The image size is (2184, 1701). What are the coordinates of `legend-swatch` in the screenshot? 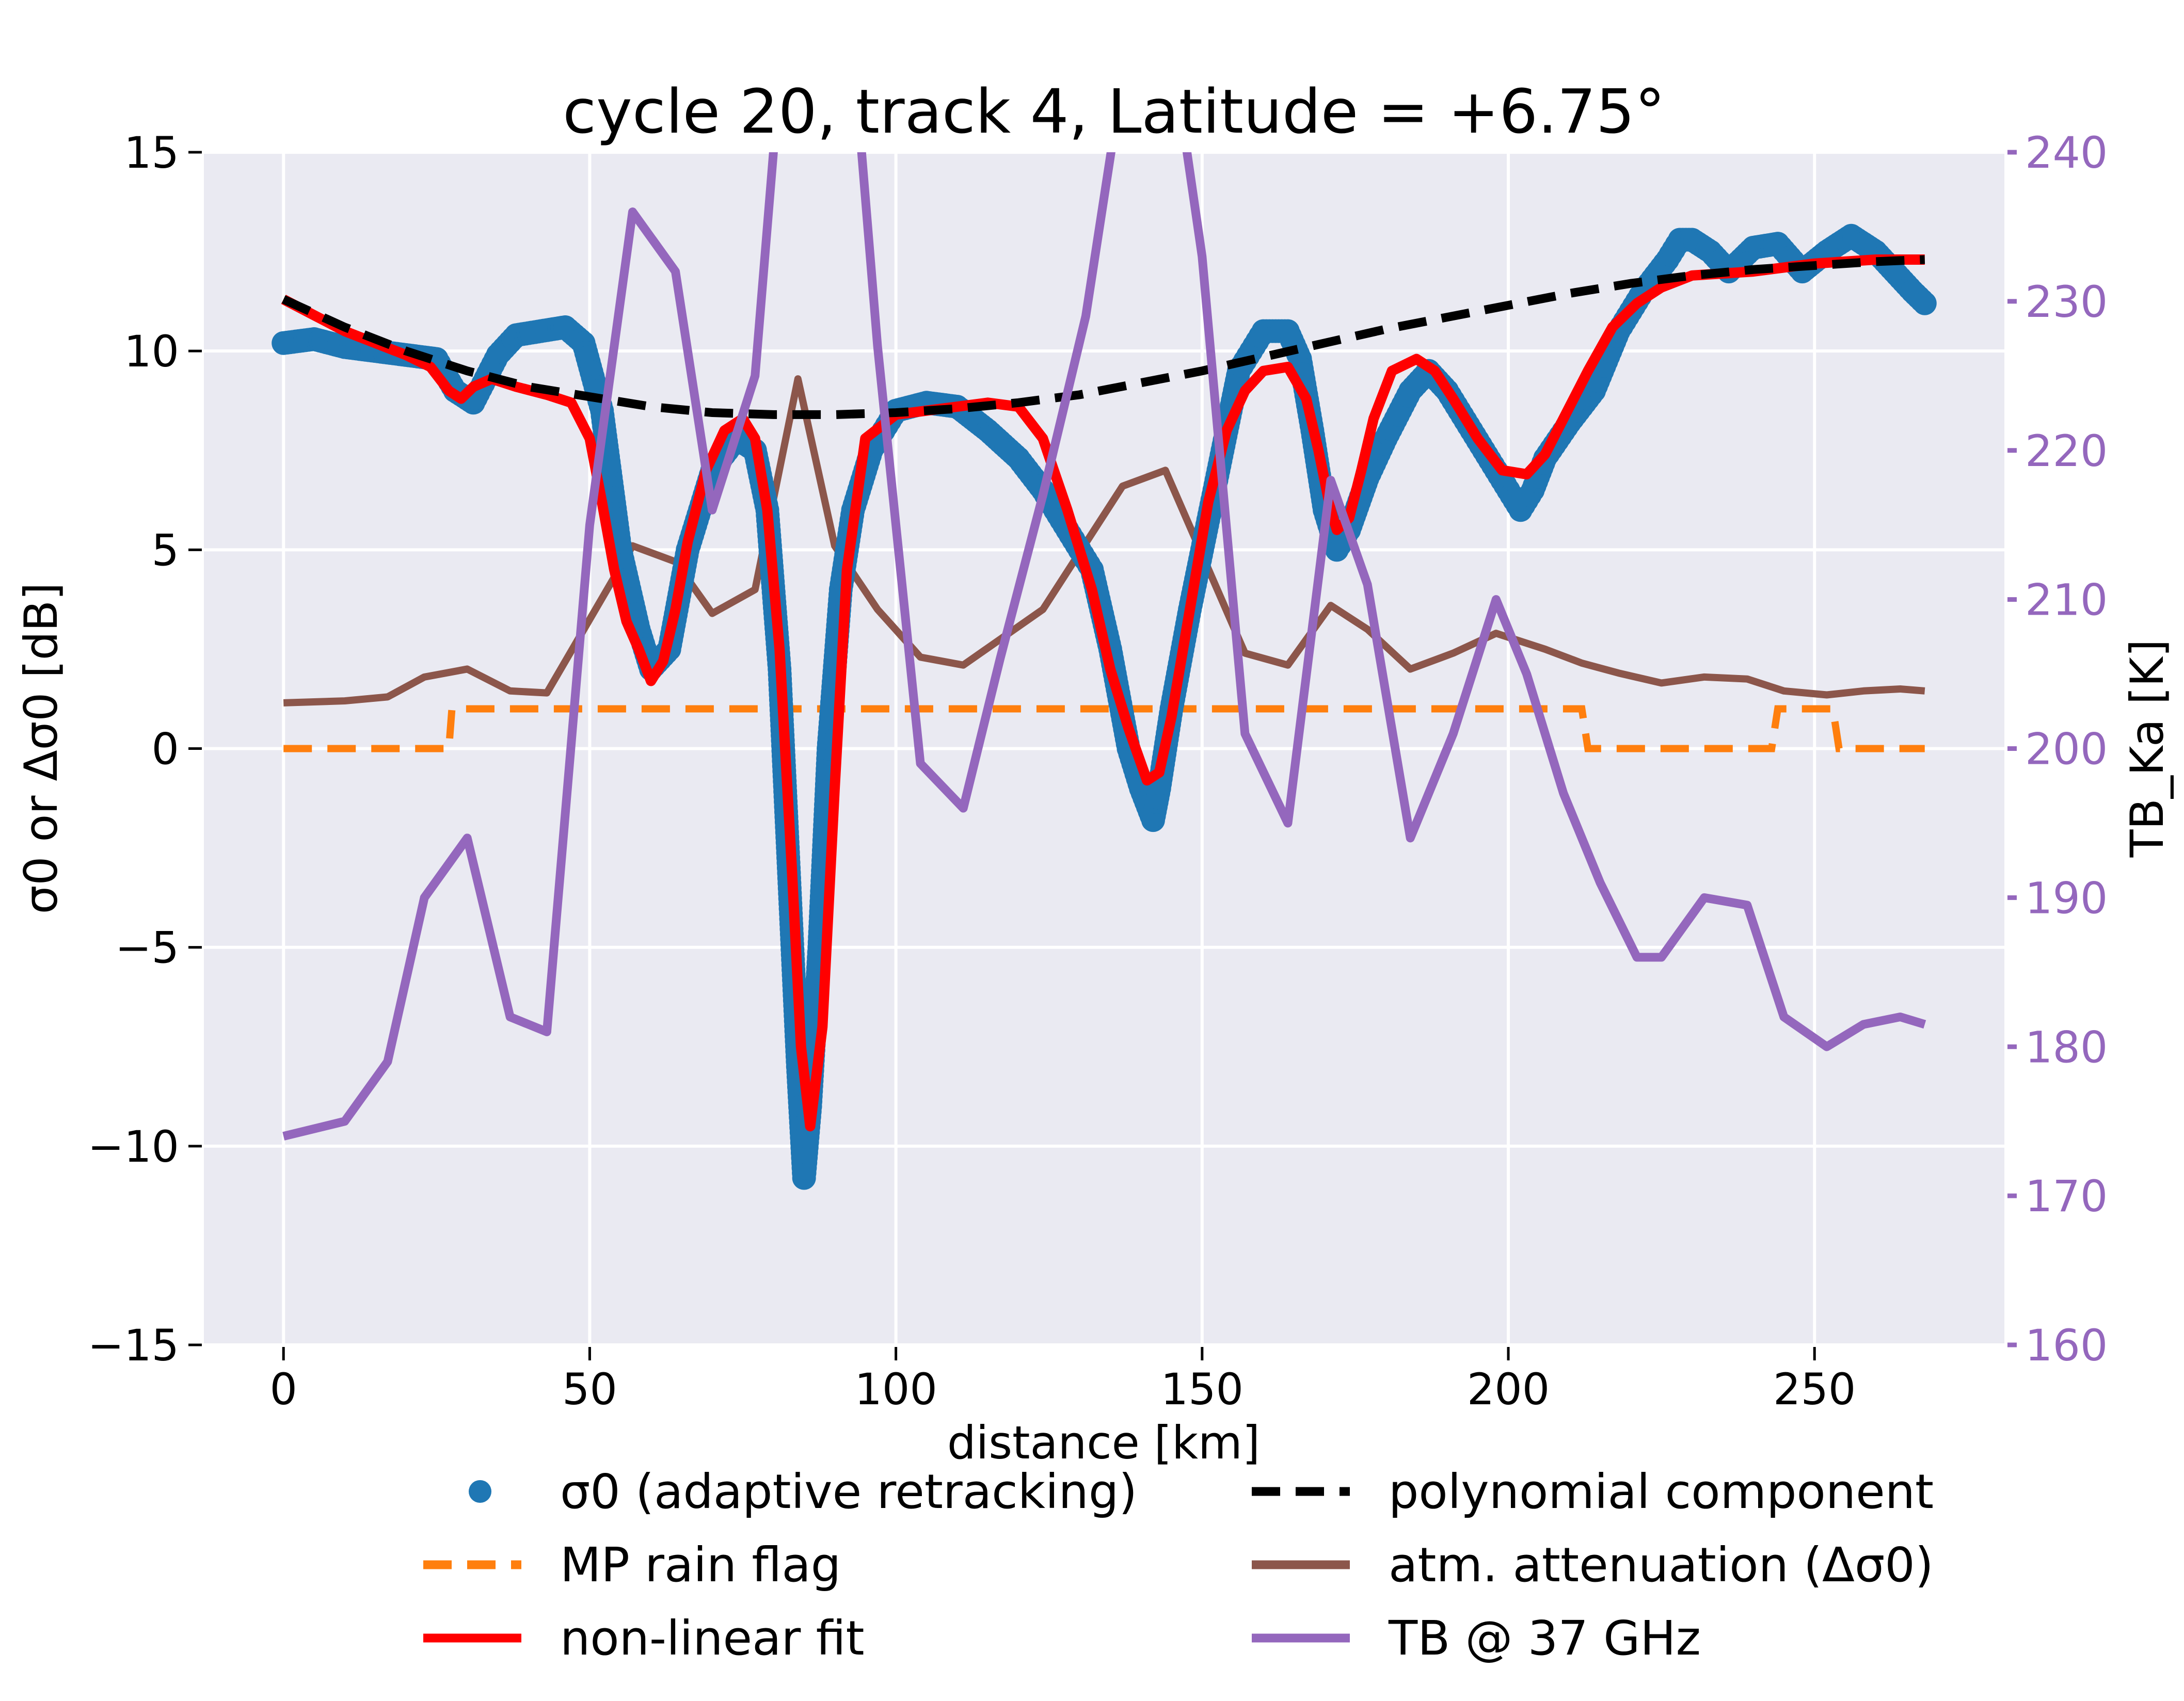 It's located at (480, 1491).